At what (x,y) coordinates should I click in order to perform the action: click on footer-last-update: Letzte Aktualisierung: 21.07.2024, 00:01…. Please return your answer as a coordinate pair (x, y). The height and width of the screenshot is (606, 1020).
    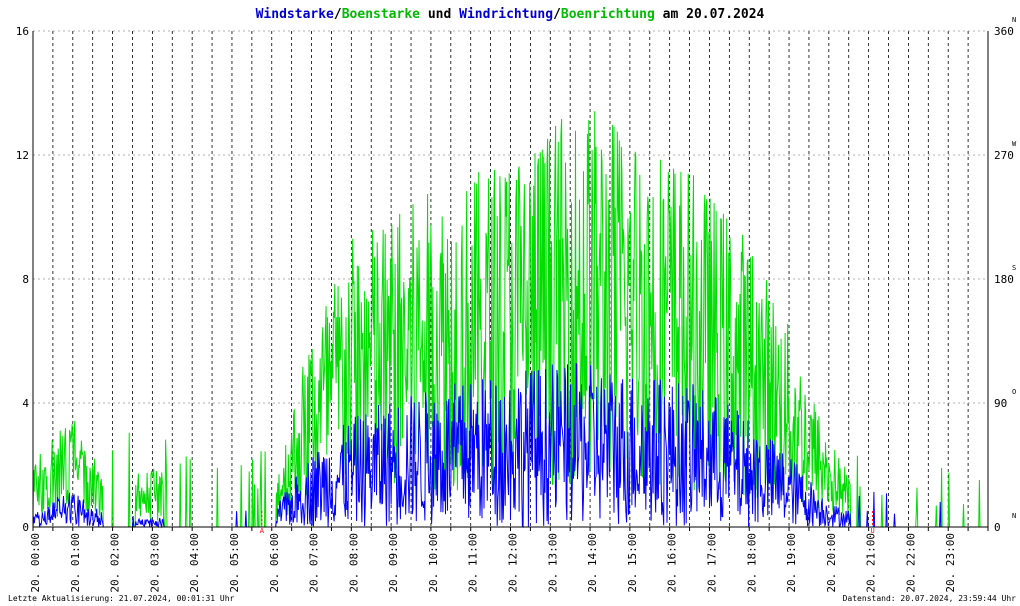
    Looking at the image, I should click on (121, 598).